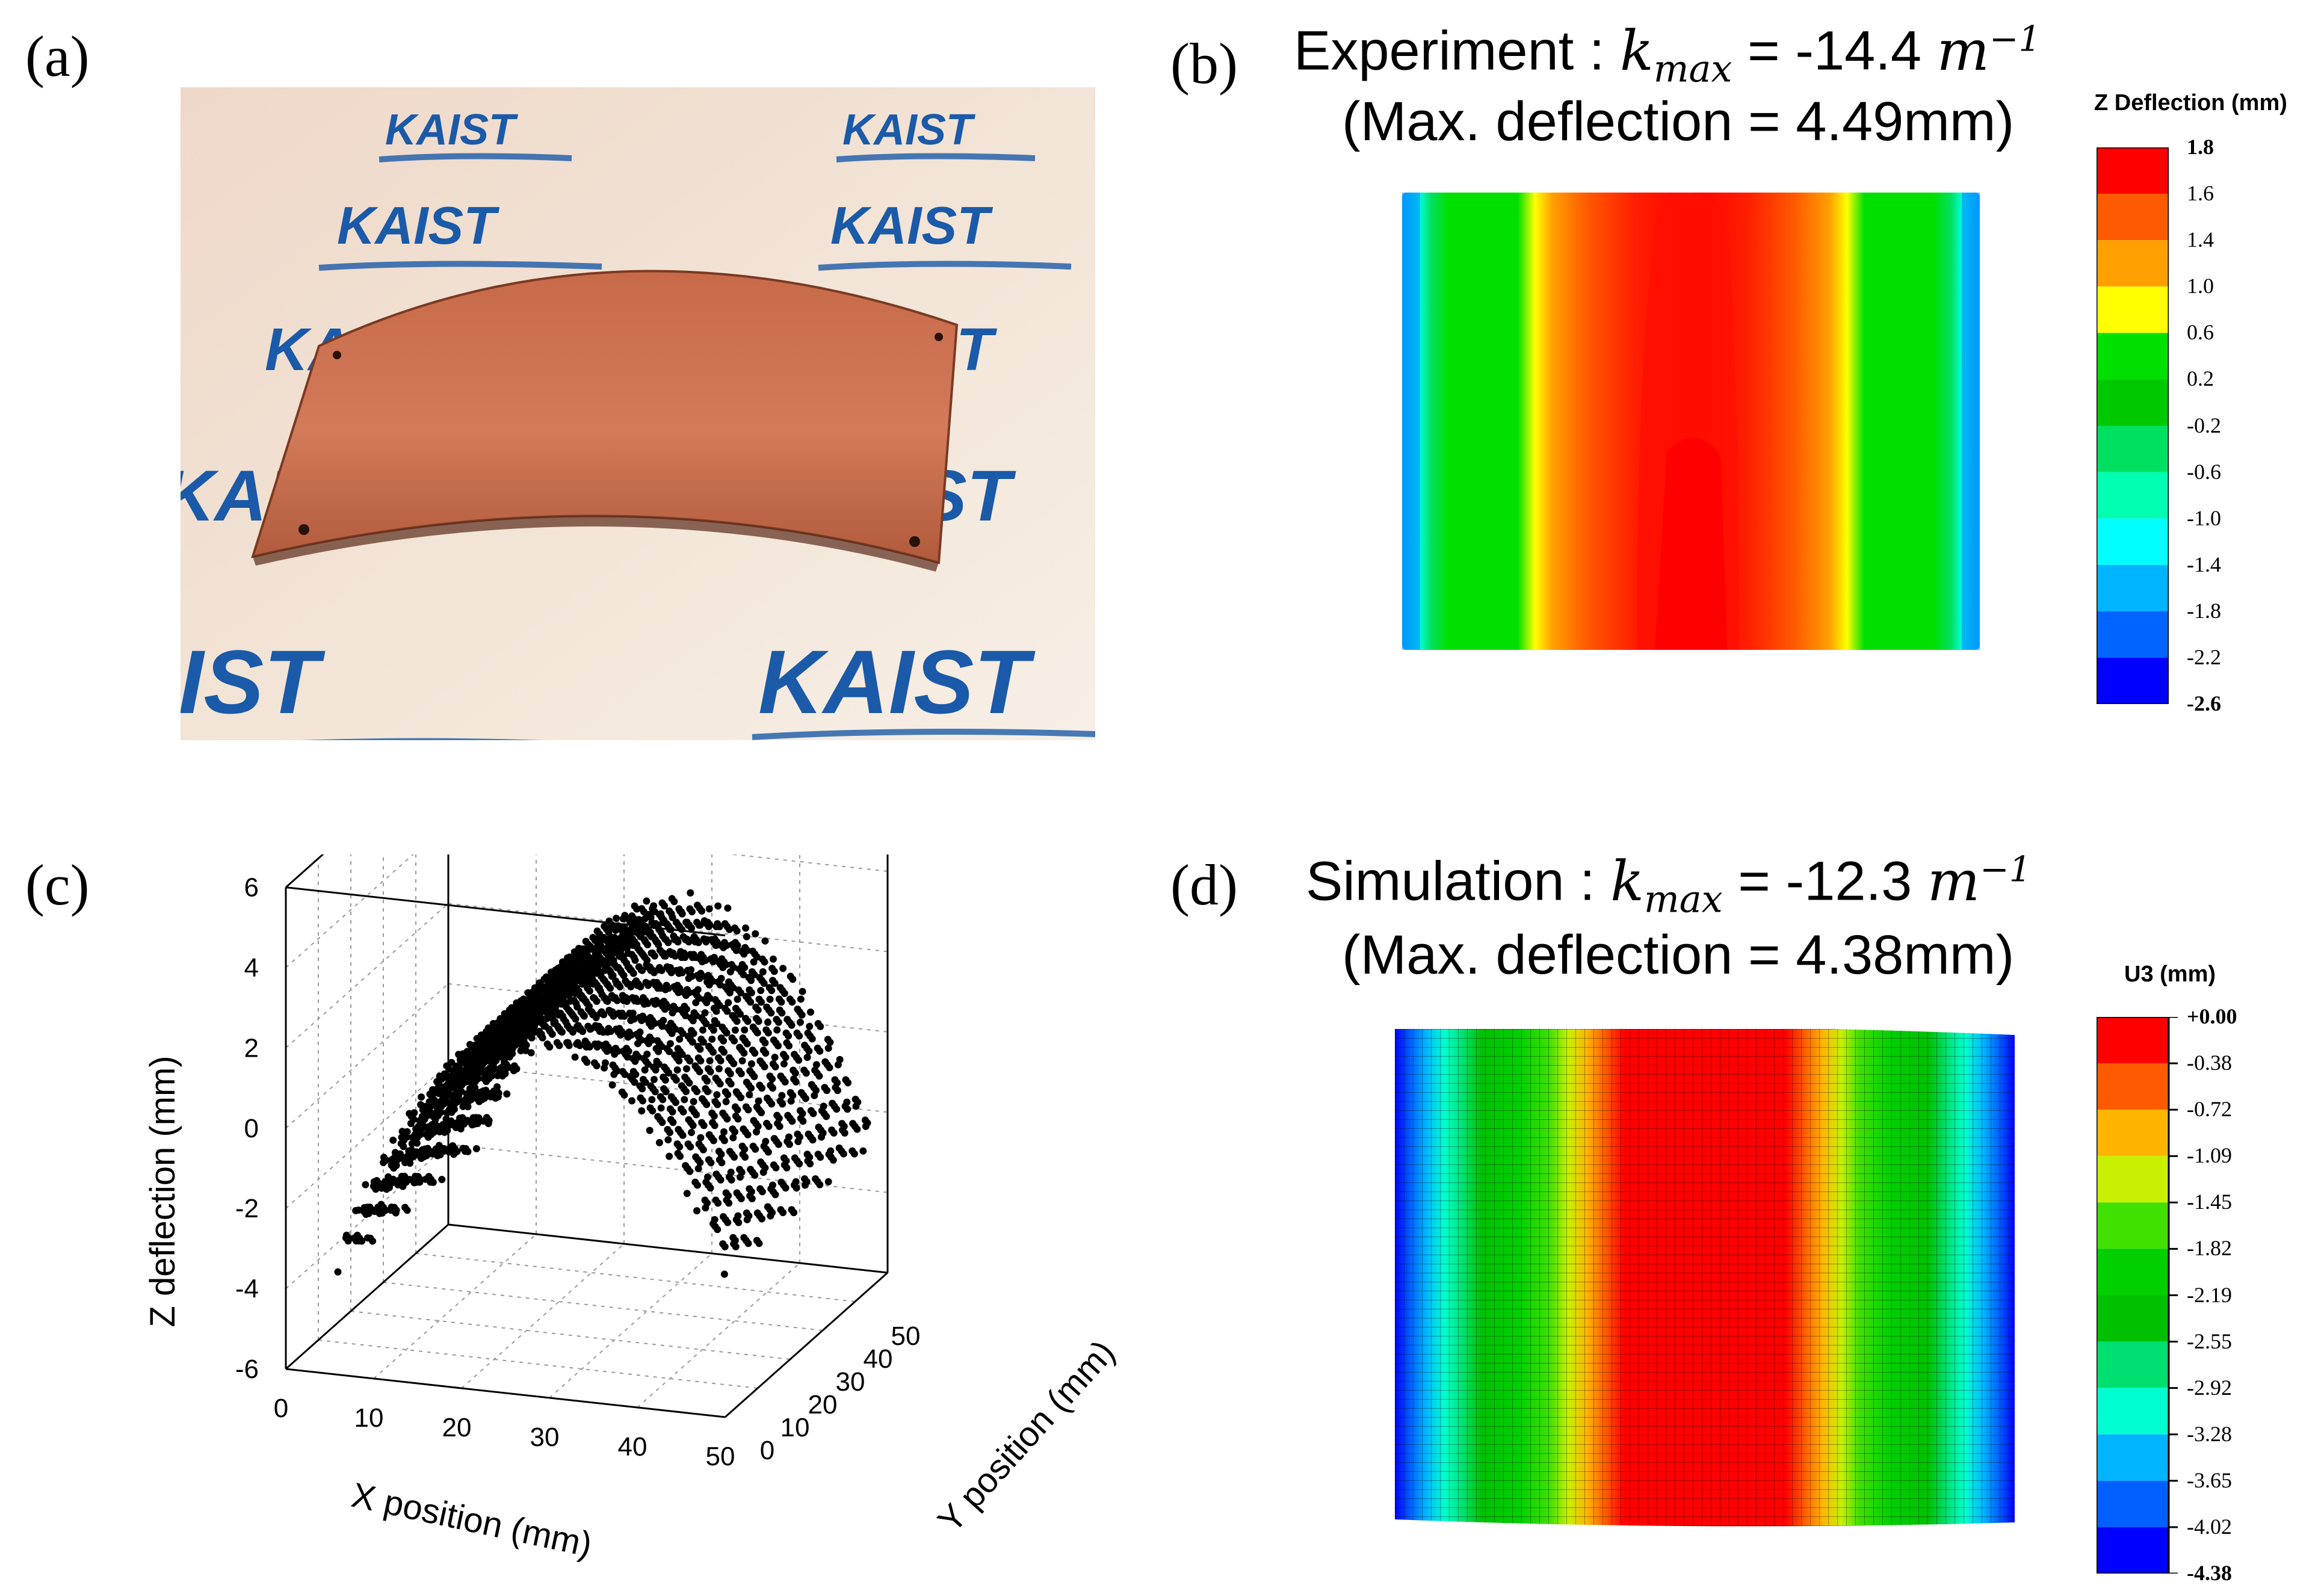 This screenshot has height=1591, width=2324. Describe the element at coordinates (2204, 517) in the screenshot. I see `legend-tick-label: -1.0` at that location.